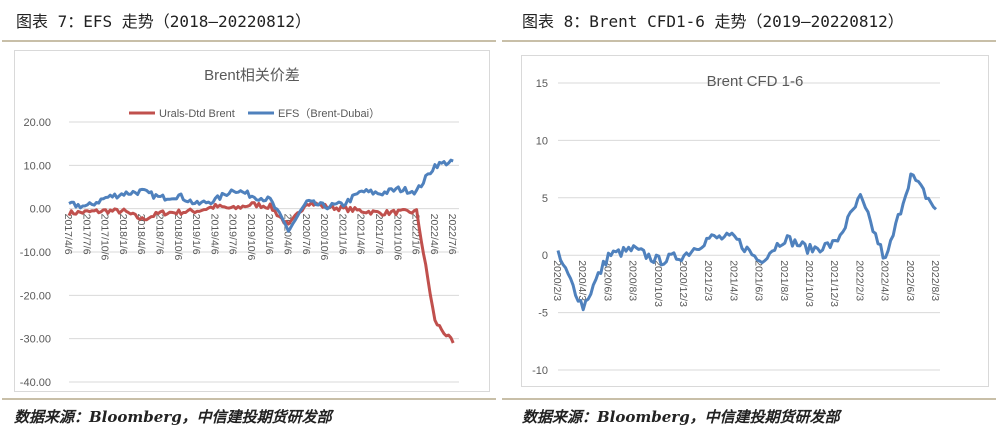 The height and width of the screenshot is (438, 998). What do you see at coordinates (35, 383) in the screenshot?
I see `svg-text: -40.00` at bounding box center [35, 383].